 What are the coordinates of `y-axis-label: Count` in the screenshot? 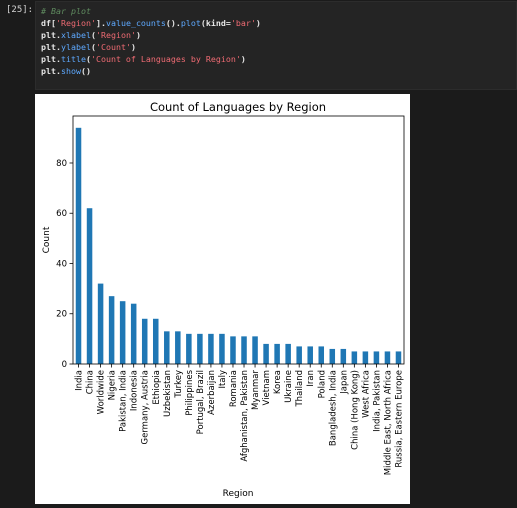 It's located at (47, 239).